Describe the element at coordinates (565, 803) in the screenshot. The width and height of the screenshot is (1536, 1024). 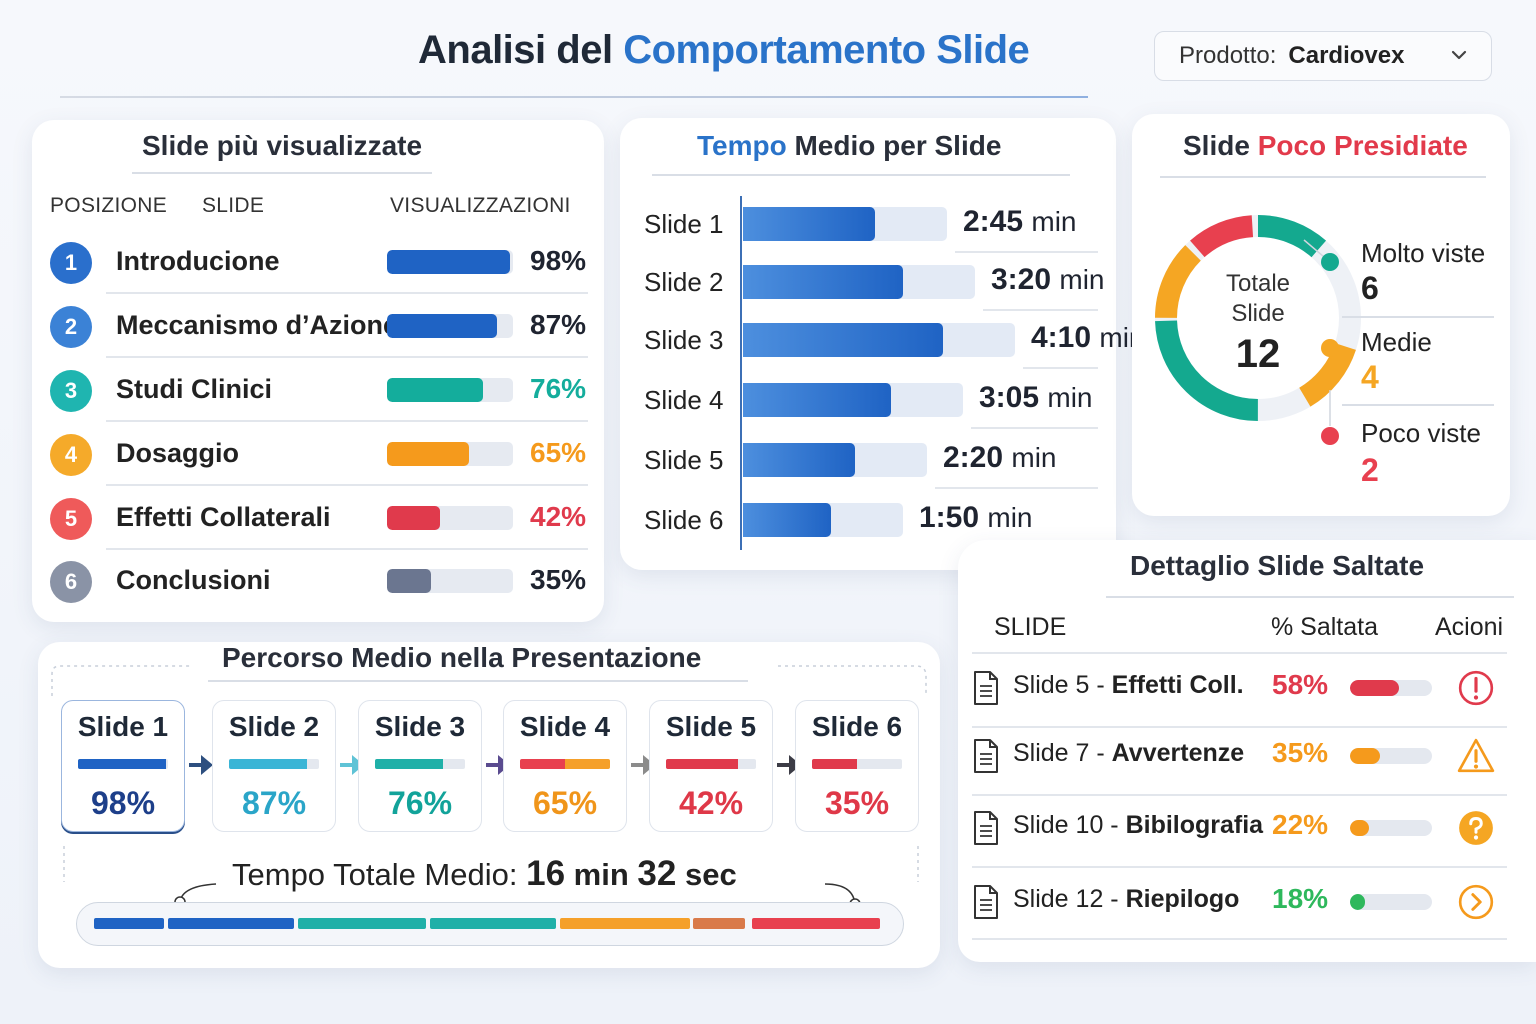
I see `path-step-percent: 65%` at that location.